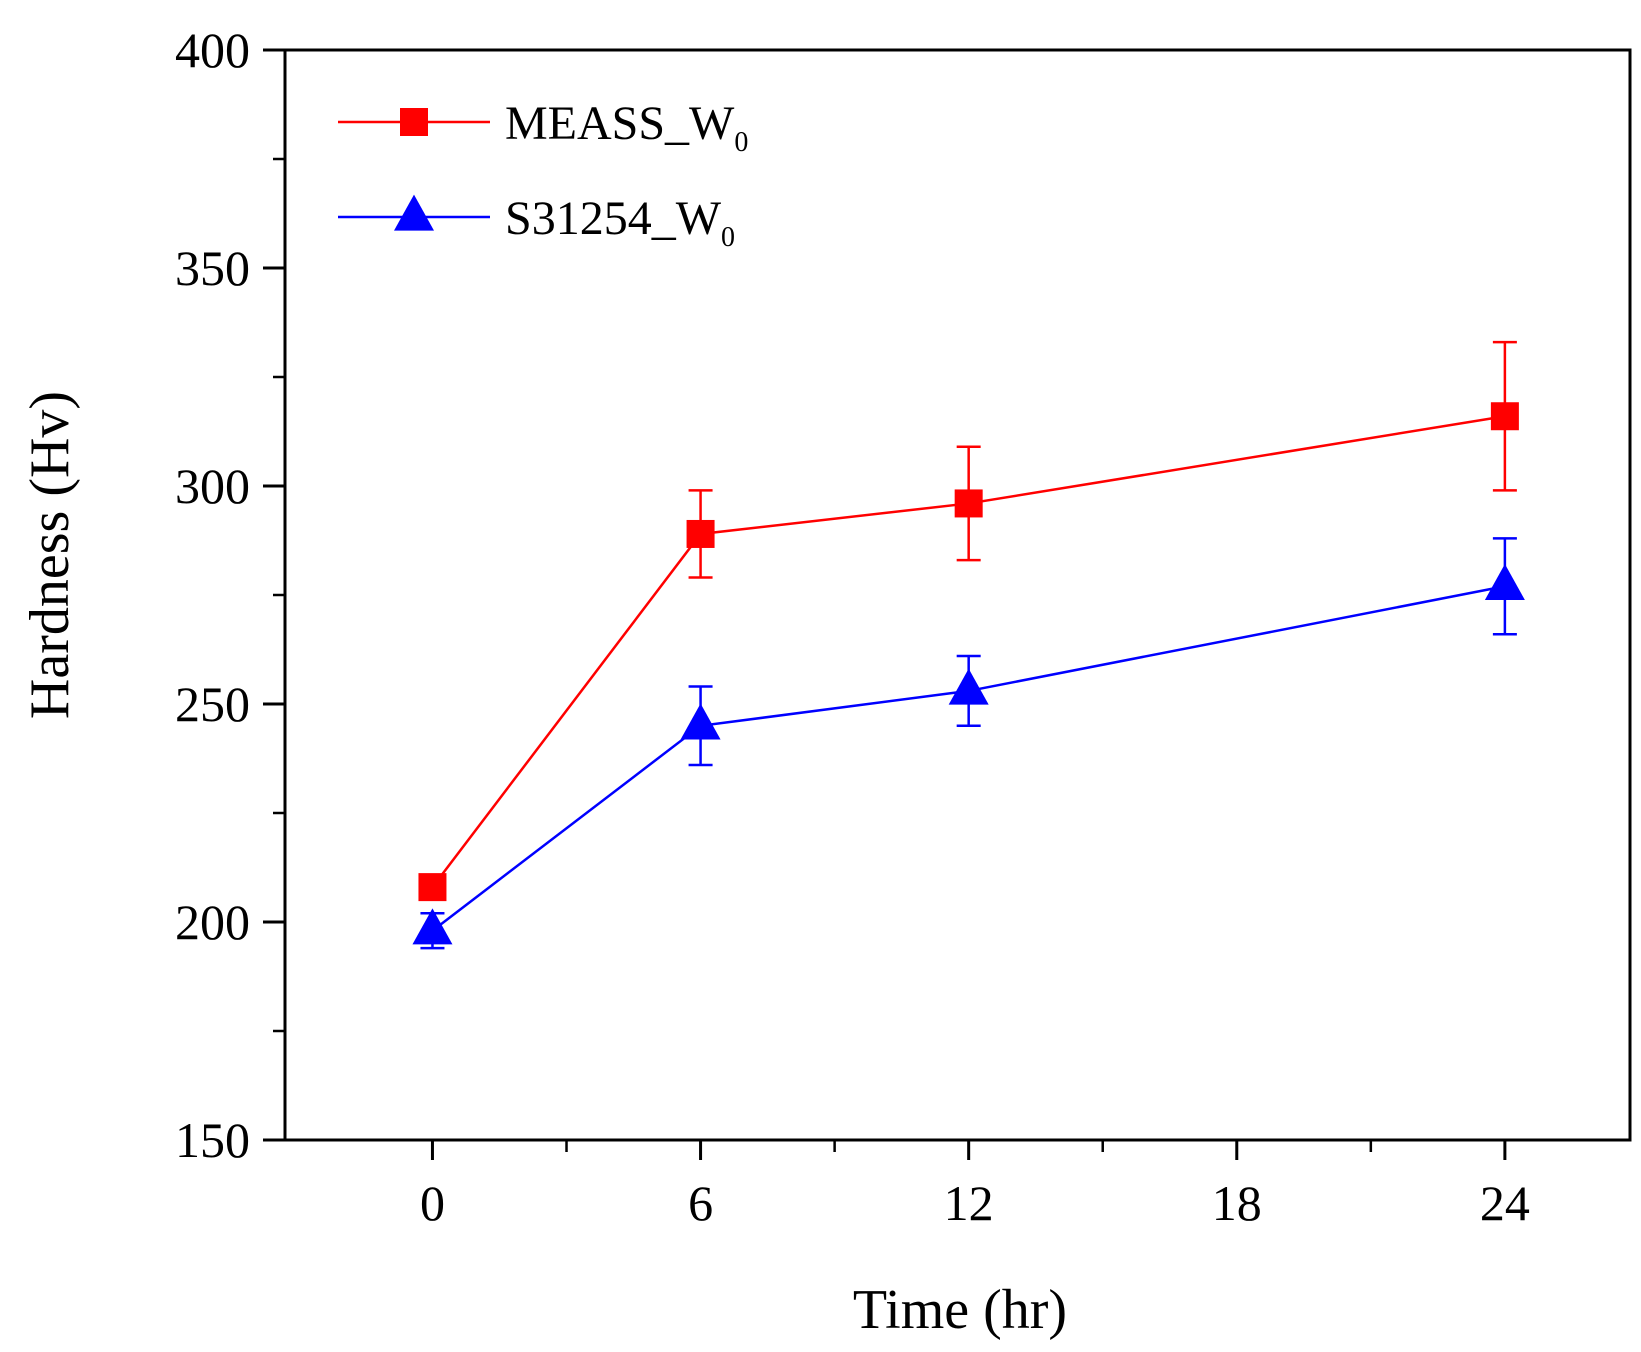 This screenshot has width=1641, height=1352. What do you see at coordinates (212, 1140) in the screenshot?
I see `y-tick-label: 150` at bounding box center [212, 1140].